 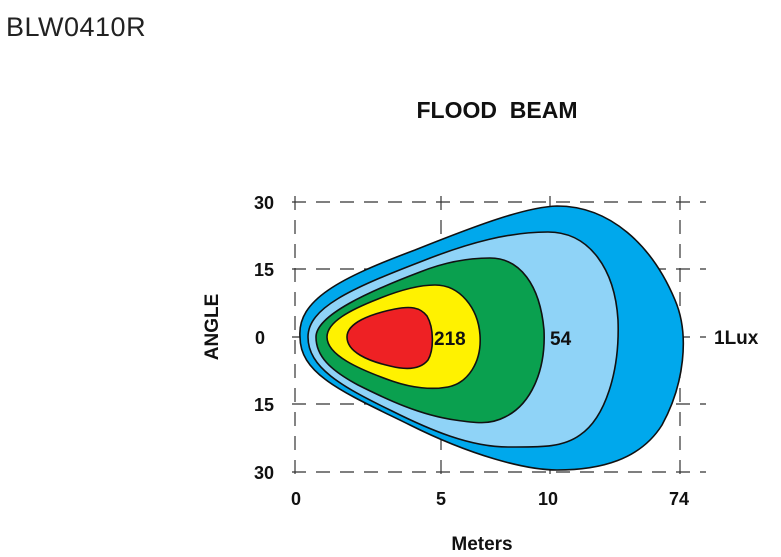 I want to click on x-axis-label: Meters, so click(x=481, y=544).